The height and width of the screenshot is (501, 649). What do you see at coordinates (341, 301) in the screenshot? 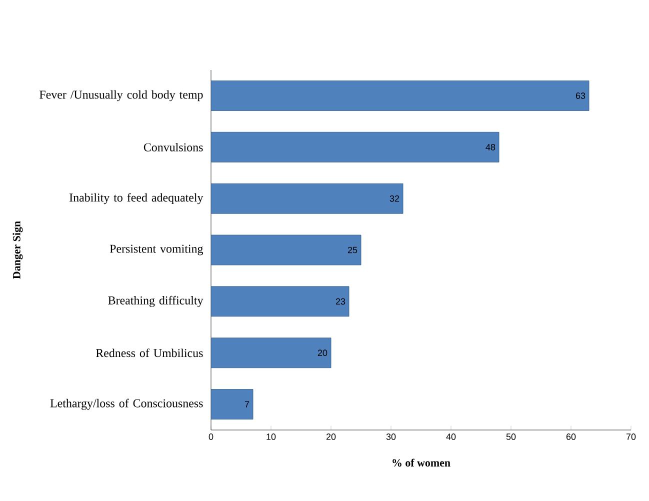
I see `data-label: 23` at bounding box center [341, 301].